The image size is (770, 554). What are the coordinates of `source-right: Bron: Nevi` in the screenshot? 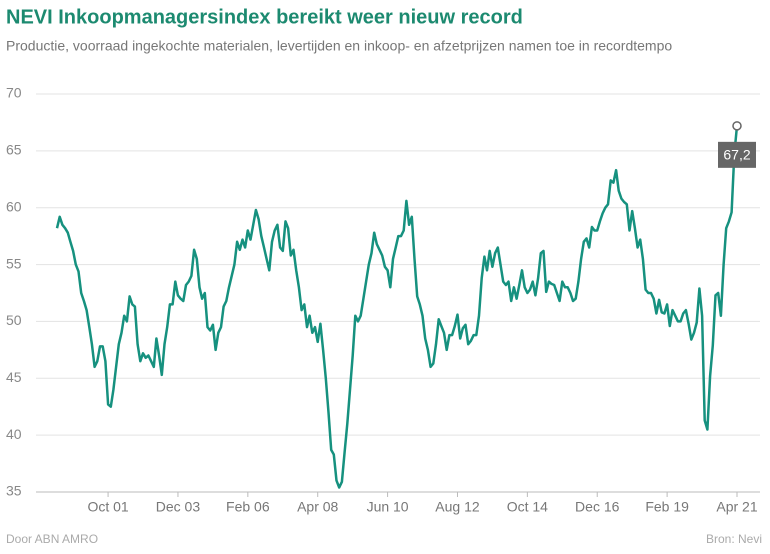 It's located at (734, 539).